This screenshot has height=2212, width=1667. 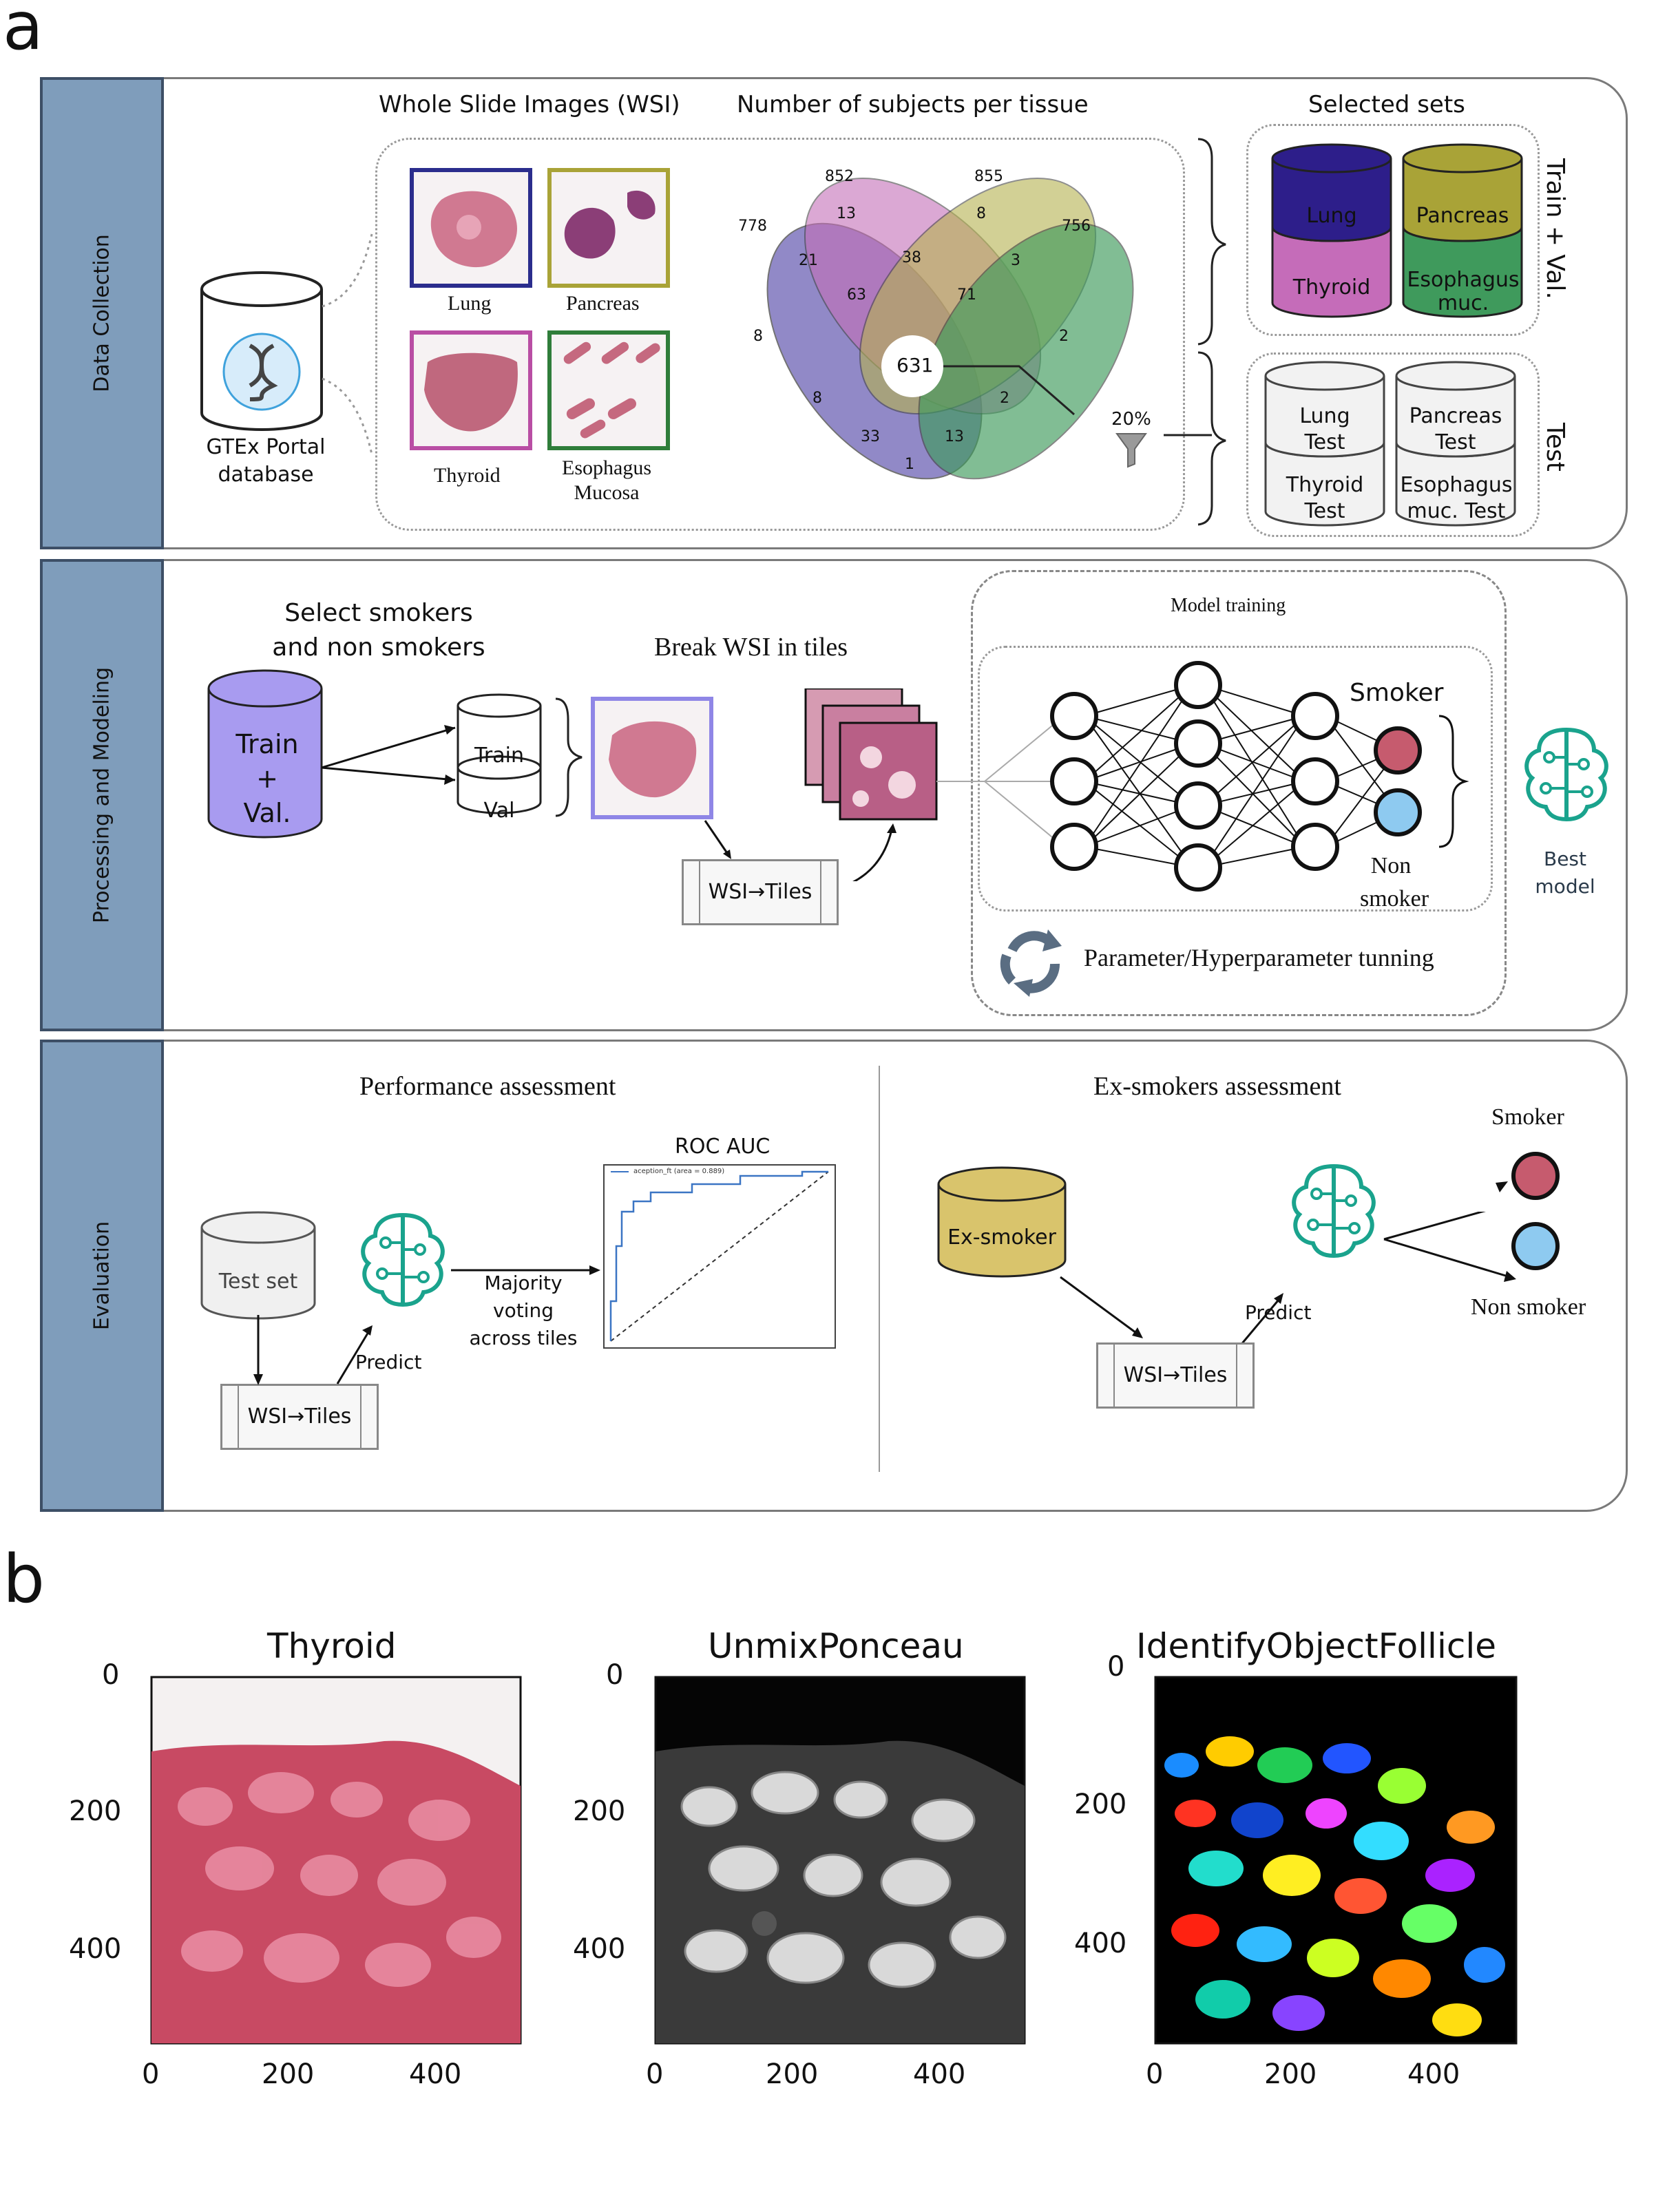 I want to click on test-lung-label: Lung Test, so click(x=1325, y=430).